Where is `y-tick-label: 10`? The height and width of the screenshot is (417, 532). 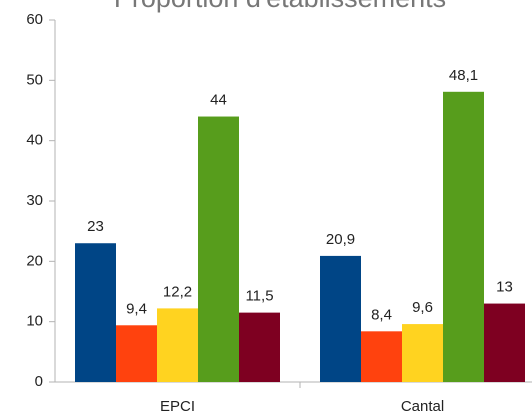 y-tick-label: 10 is located at coordinates (34, 321).